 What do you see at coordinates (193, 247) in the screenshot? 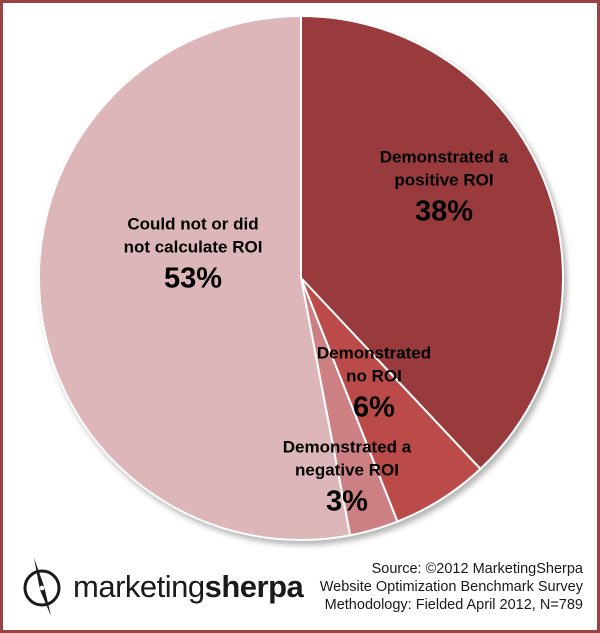
I see `slice-label-text: not calculate ROI` at bounding box center [193, 247].